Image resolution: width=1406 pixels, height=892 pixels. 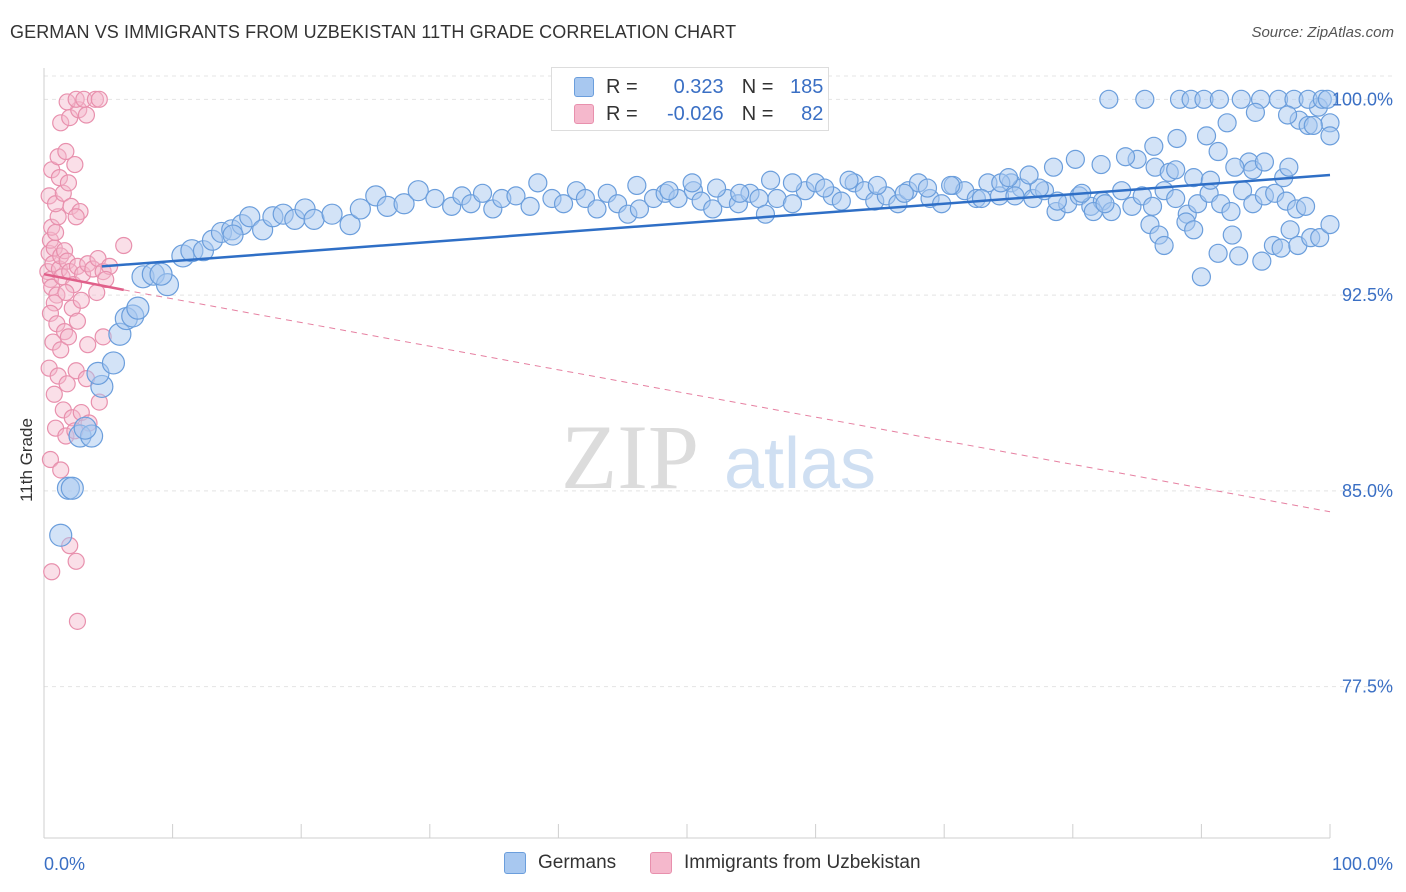 I want to click on x-tick-label: 0.0%, so click(x=64, y=864).